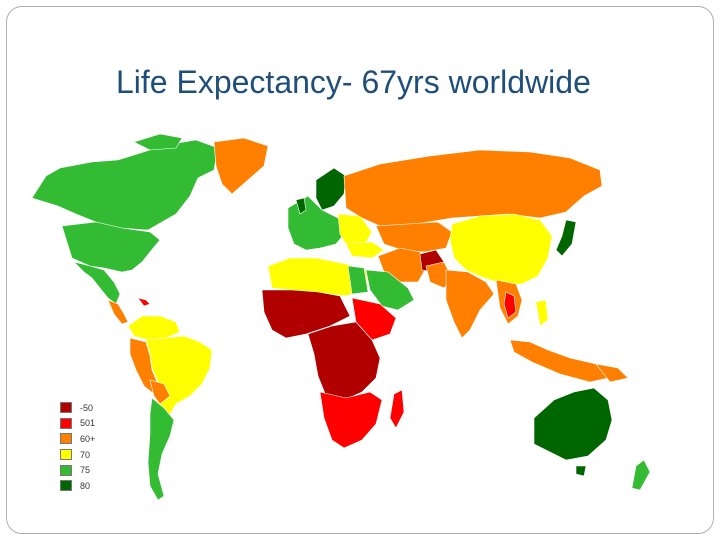 This screenshot has width=720, height=540. I want to click on region-kazakhstan-central-asia, so click(414, 237).